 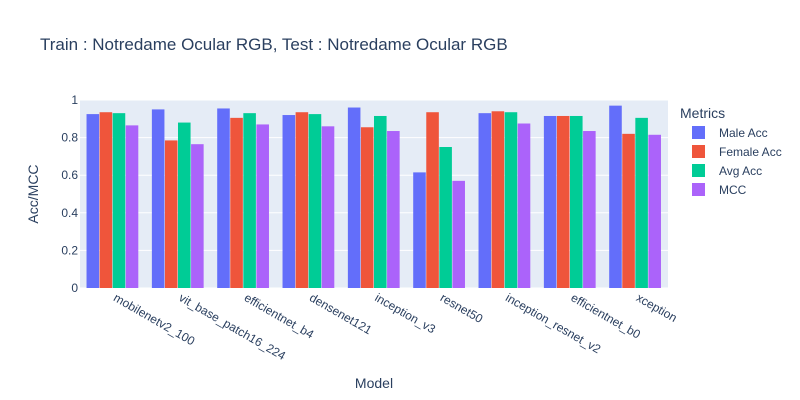 What do you see at coordinates (74, 288) in the screenshot?
I see `y-tick-label: 0` at bounding box center [74, 288].